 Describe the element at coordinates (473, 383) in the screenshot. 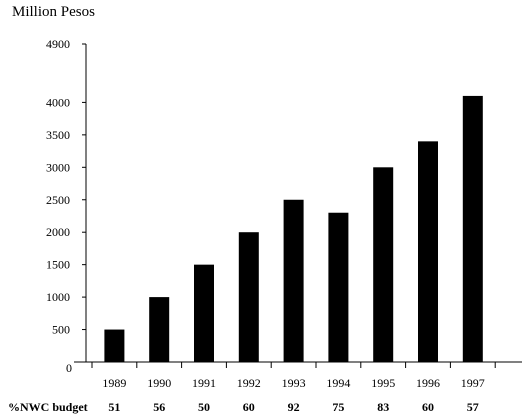

I see `x-tick-label-1997: 1997` at that location.